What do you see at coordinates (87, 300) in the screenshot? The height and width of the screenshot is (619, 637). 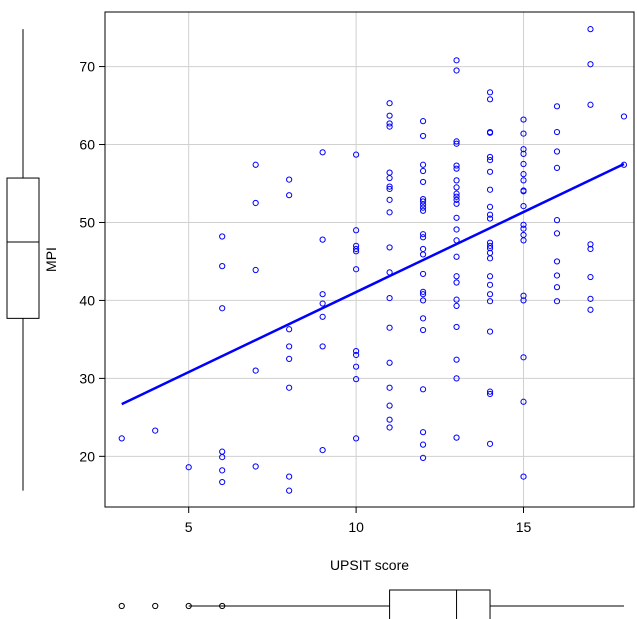 I see `y-tick-label: 40` at bounding box center [87, 300].